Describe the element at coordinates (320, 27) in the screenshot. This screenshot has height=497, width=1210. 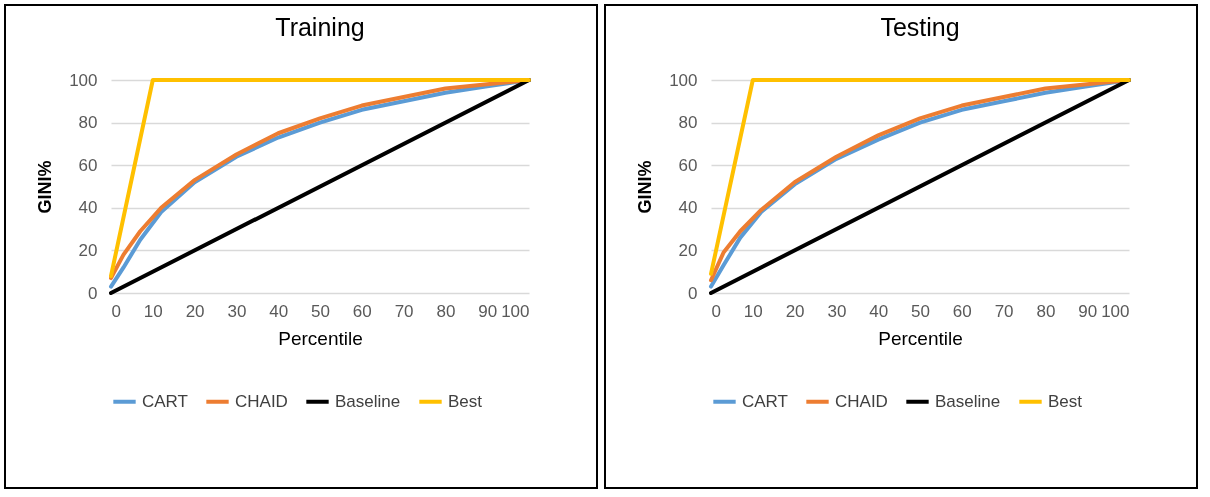
I see `chart-title: Training` at that location.